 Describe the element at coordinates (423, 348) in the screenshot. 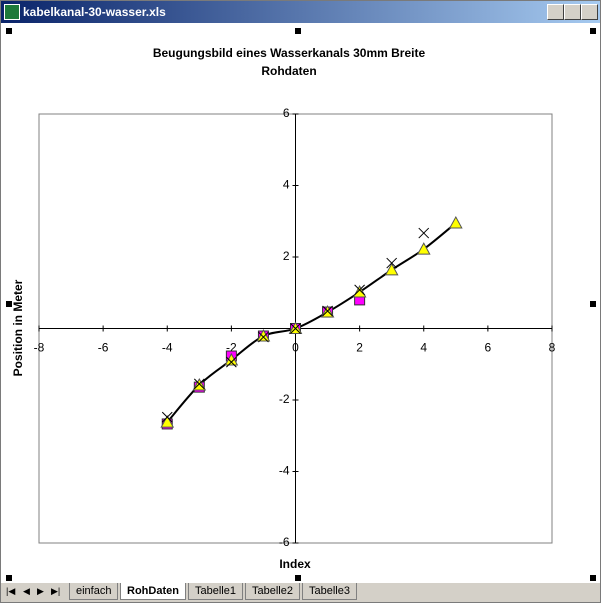

I see `x-tick-label: 4` at that location.